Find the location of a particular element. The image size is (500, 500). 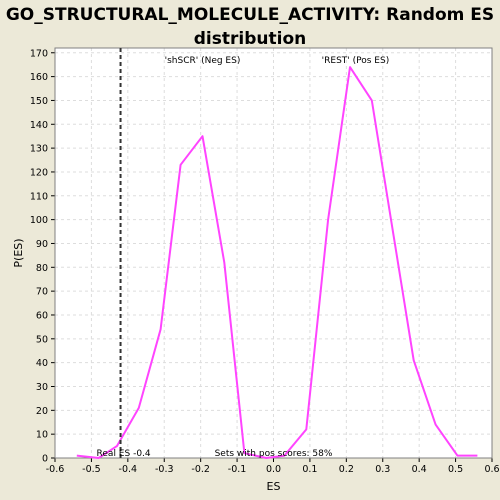

y-tick-label: 100 is located at coordinates (39, 220).